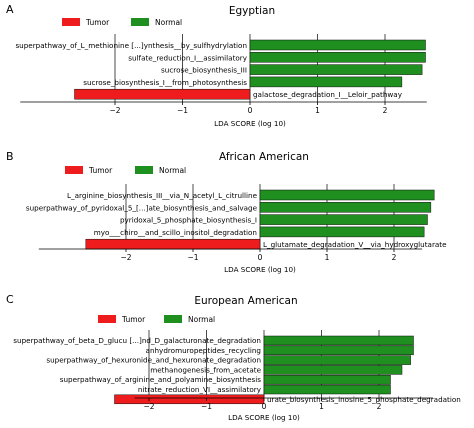 Image resolution: width=474 pixels, height=428 pixels. I want to click on panel-letter: B, so click(10, 156).